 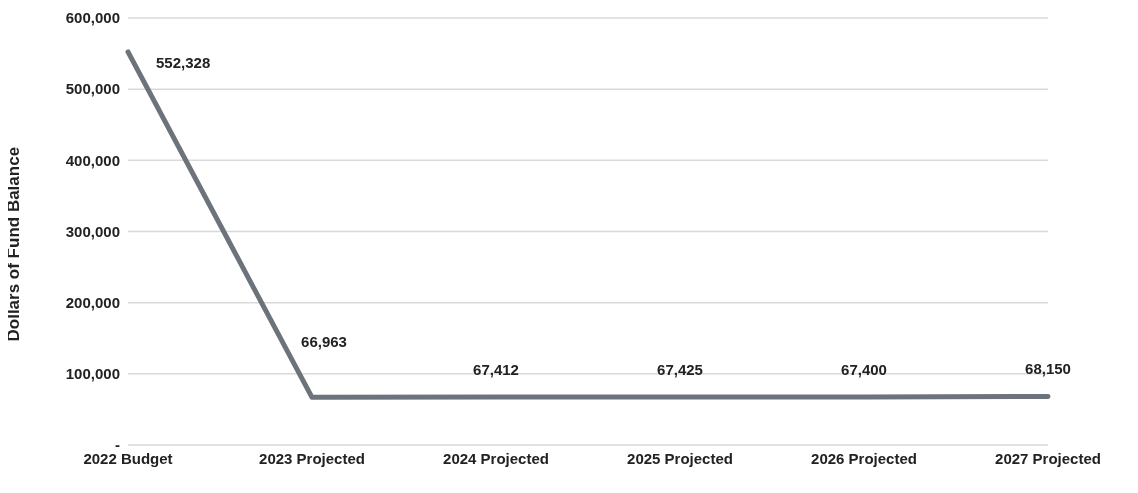 What do you see at coordinates (92, 374) in the screenshot?
I see `y-tick-label: 100,000` at bounding box center [92, 374].